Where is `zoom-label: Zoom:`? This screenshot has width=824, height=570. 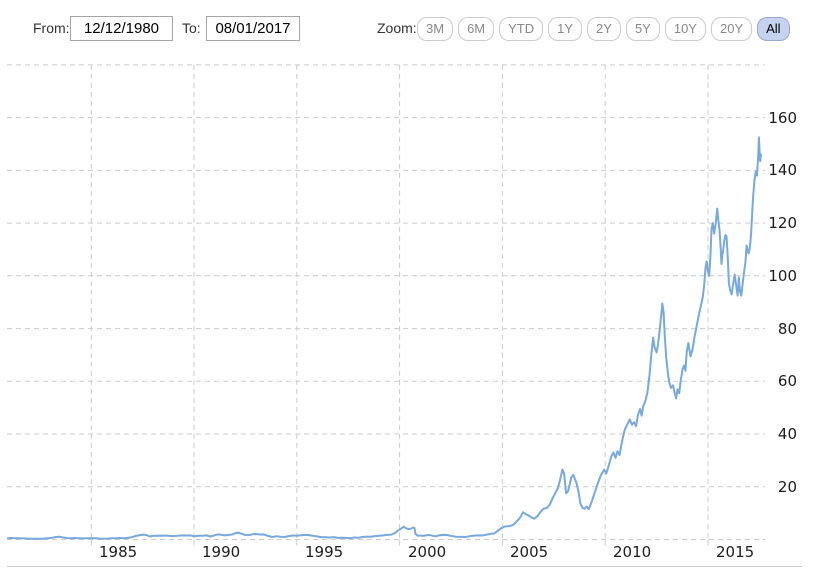 zoom-label: Zoom: is located at coordinates (397, 28).